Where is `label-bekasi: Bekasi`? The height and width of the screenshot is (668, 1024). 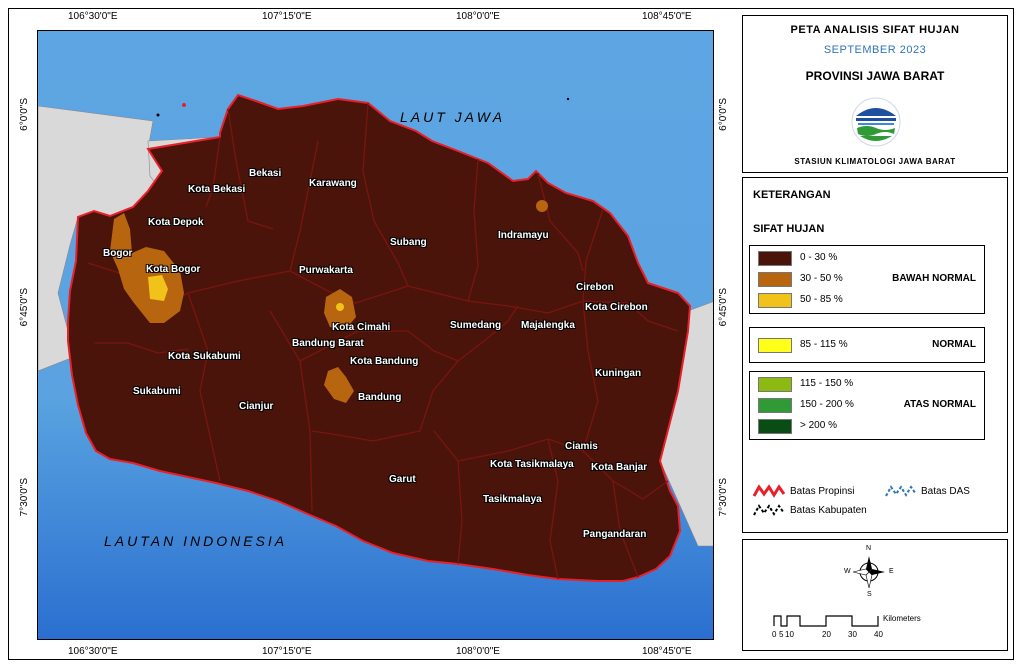
label-bekasi: Bekasi is located at coordinates (265, 173).